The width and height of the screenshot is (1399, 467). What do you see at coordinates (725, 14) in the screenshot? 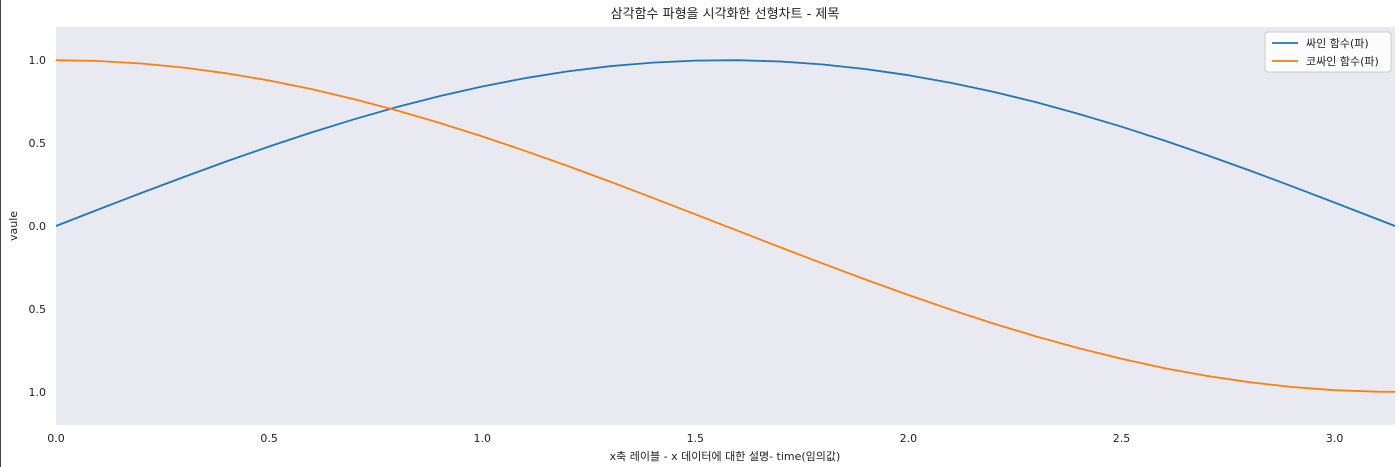
I see `chart-title: 삼각함수 파형을 시각화한 선형차트 - 제목` at bounding box center [725, 14].